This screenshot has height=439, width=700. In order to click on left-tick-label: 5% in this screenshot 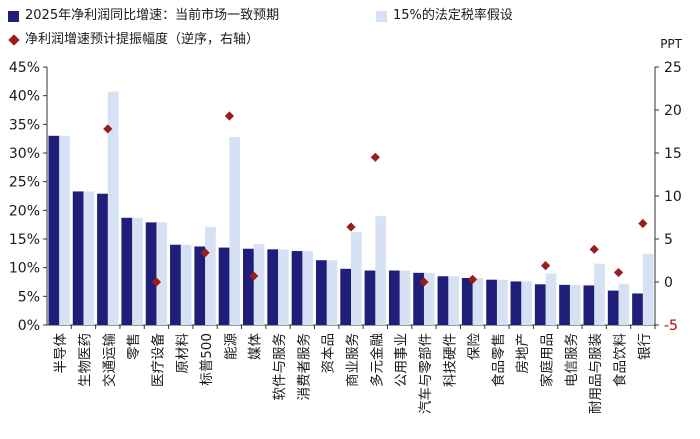, I will do `click(29, 297)`.